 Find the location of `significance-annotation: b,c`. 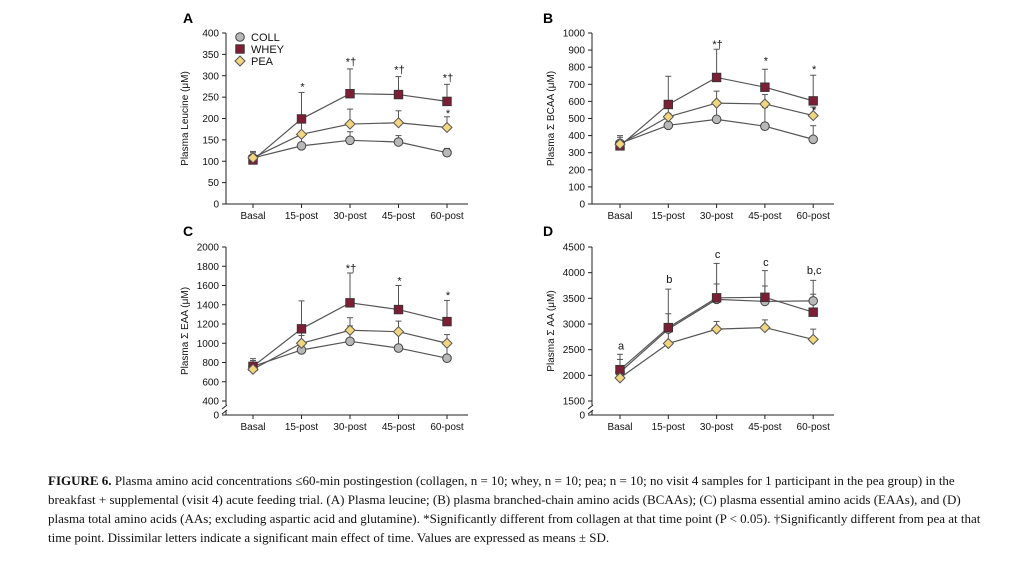

significance-annotation: b,c is located at coordinates (814, 271).